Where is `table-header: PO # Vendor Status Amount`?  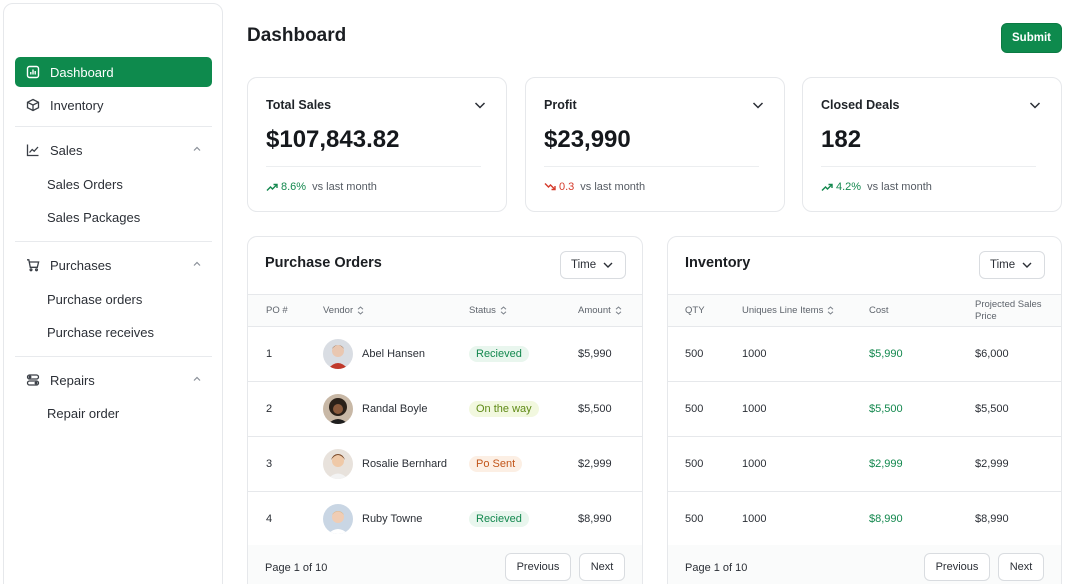 table-header: PO # Vendor Status Amount is located at coordinates (445, 310).